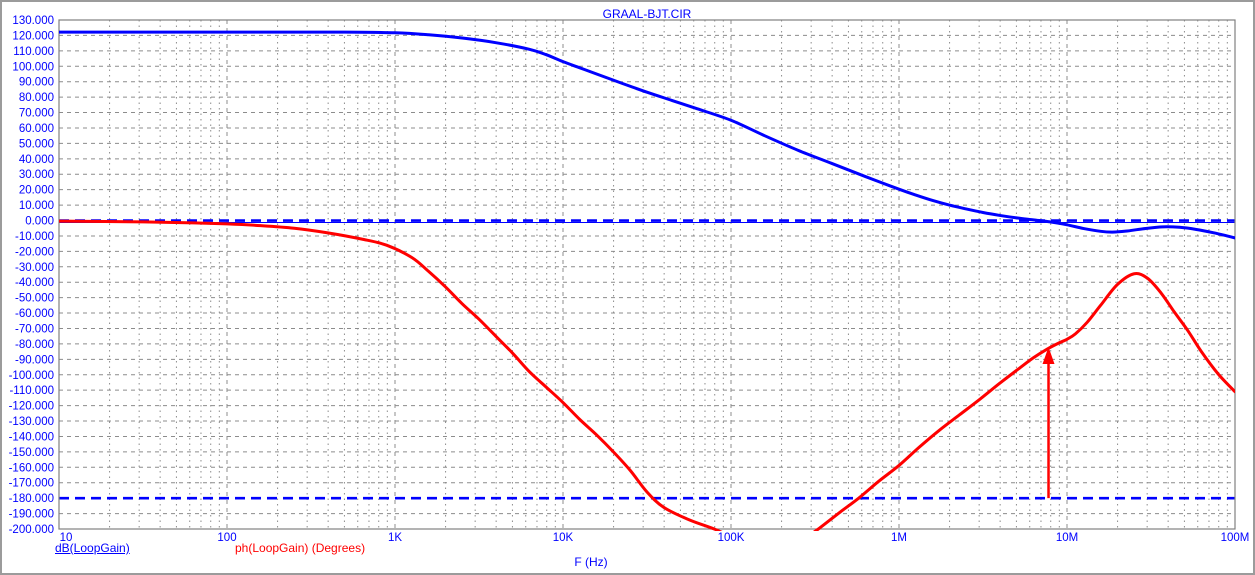 The width and height of the screenshot is (1255, 575). I want to click on y-tick-label: 40.000, so click(36, 160).